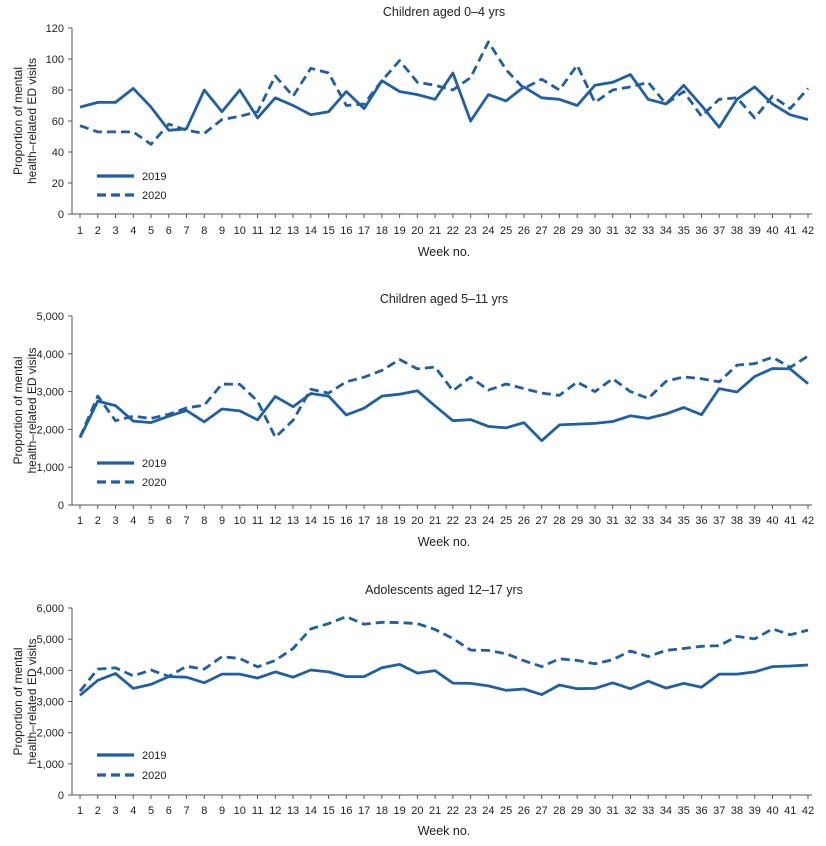 Image resolution: width=826 pixels, height=846 pixels. What do you see at coordinates (61, 215) in the screenshot?
I see `y-tick-label: 0` at bounding box center [61, 215].